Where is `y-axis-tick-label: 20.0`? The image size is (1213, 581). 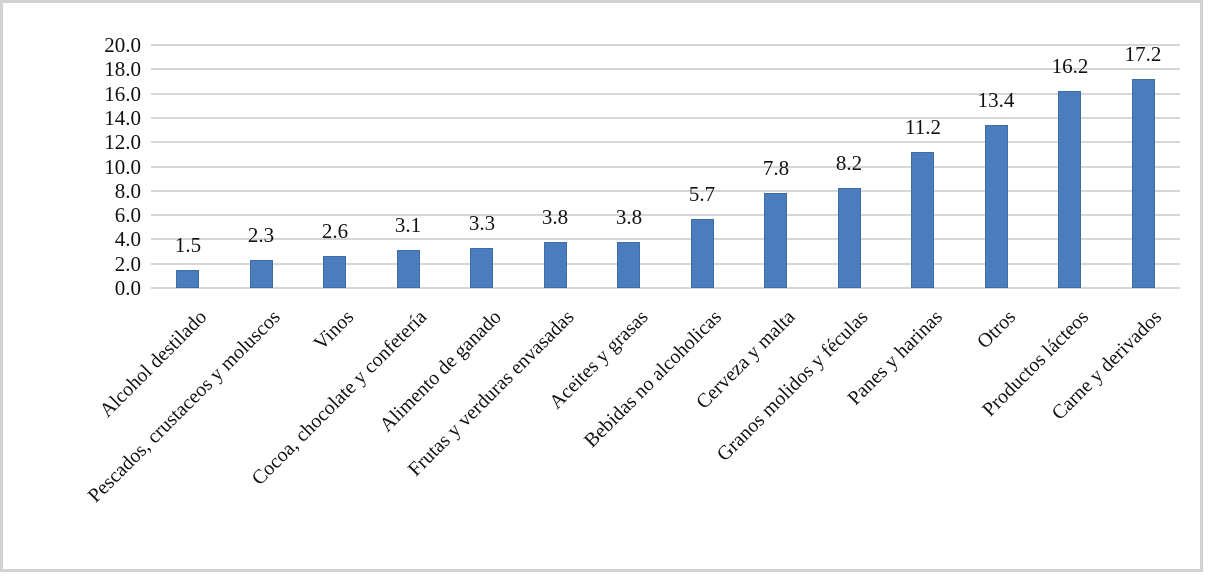
y-axis-tick-label: 20.0 is located at coordinates (122, 45).